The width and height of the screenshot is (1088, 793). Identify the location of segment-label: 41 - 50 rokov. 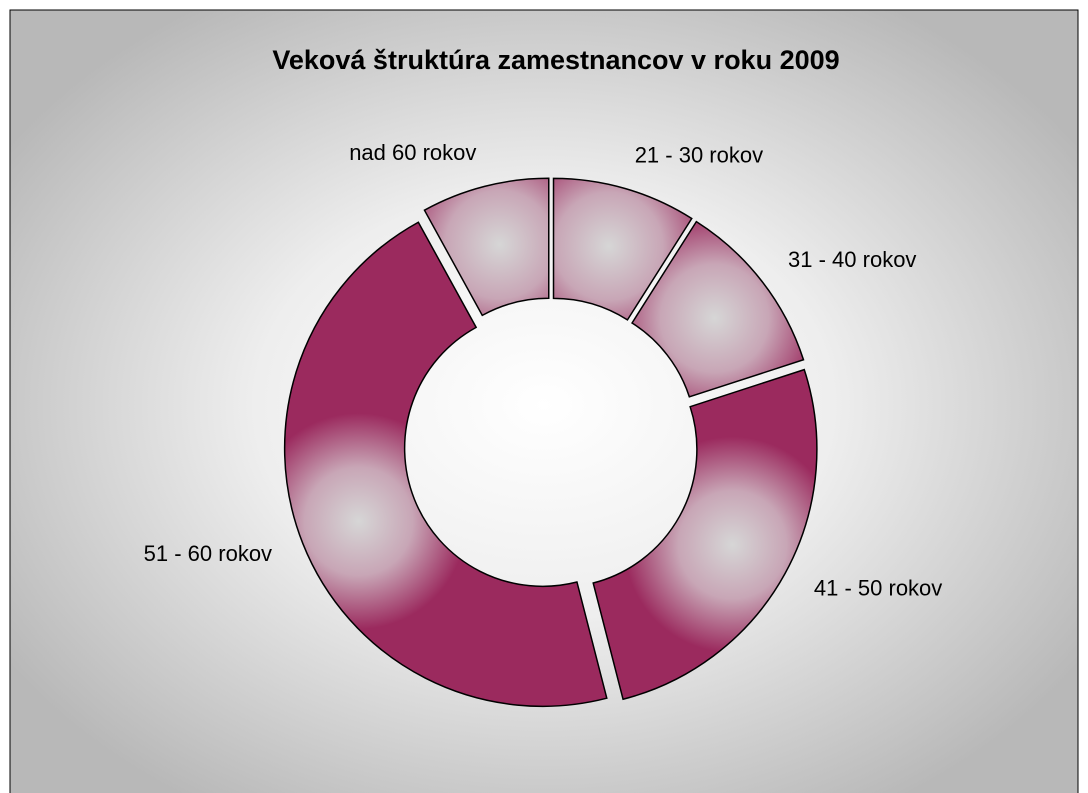
(878, 587).